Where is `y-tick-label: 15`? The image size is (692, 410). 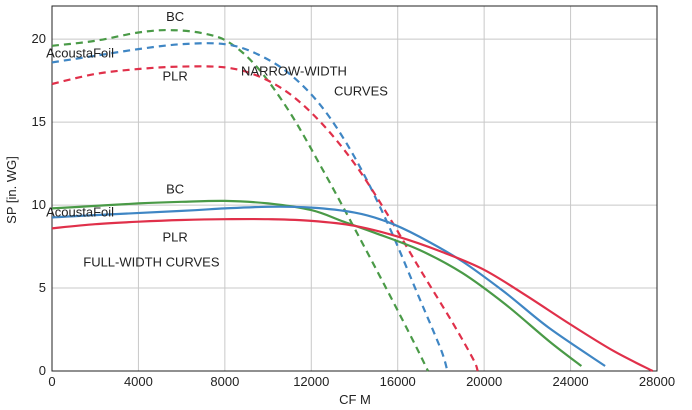 y-tick-label: 15 is located at coordinates (39, 121).